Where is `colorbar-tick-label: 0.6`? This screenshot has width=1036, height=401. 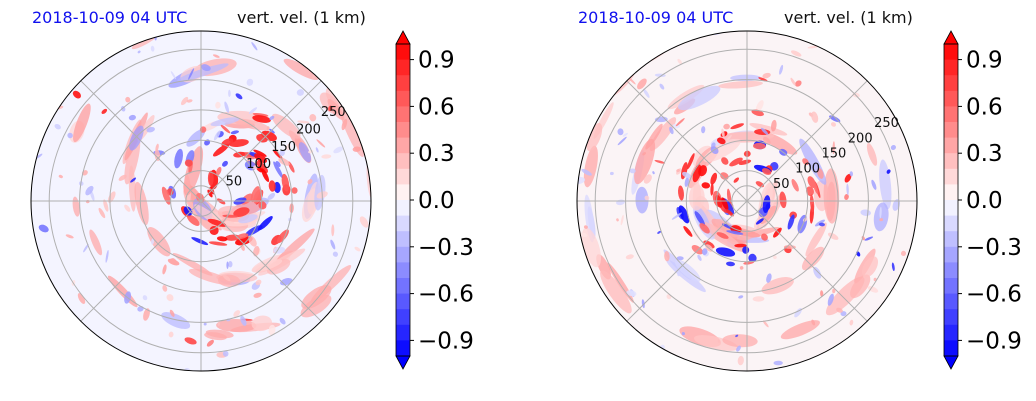
colorbar-tick-label: 0.6 is located at coordinates (436, 107).